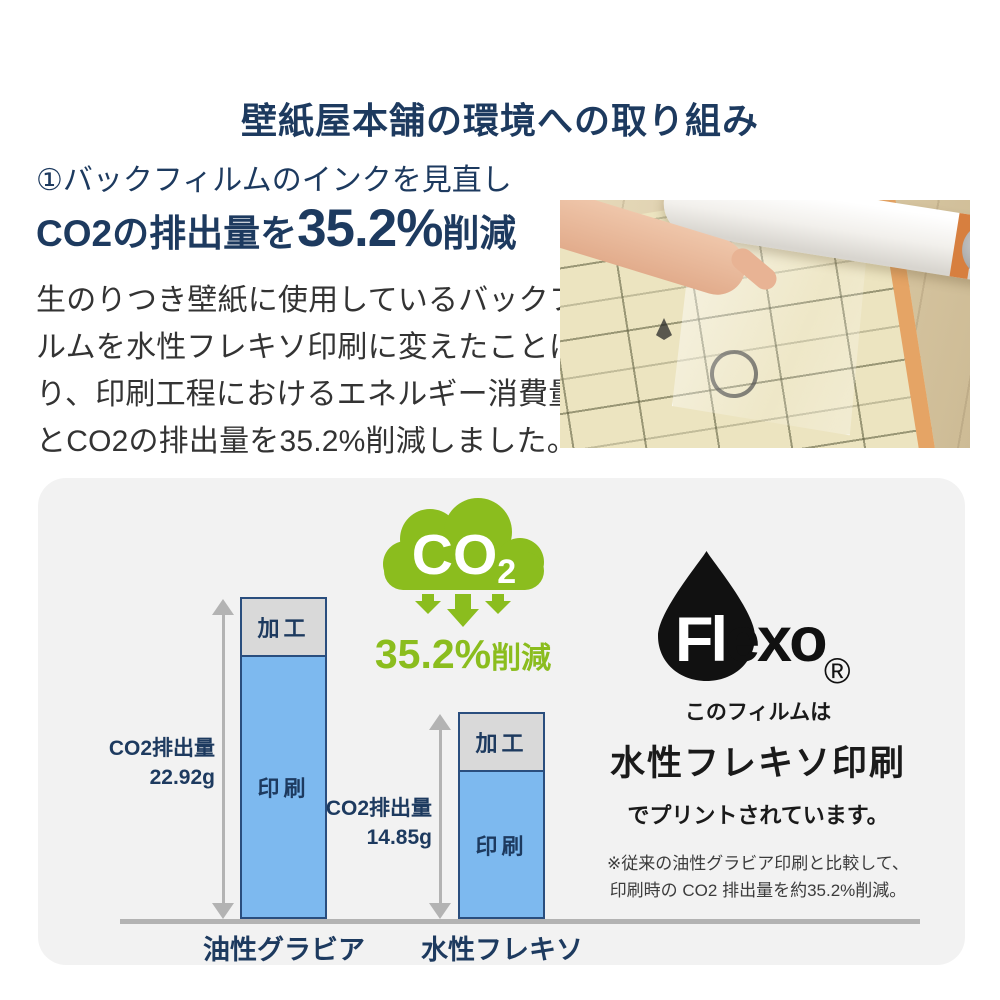 The height and width of the screenshot is (1000, 1000). I want to click on film-statement-line2: 水性フレキソ印刷, so click(757, 763).